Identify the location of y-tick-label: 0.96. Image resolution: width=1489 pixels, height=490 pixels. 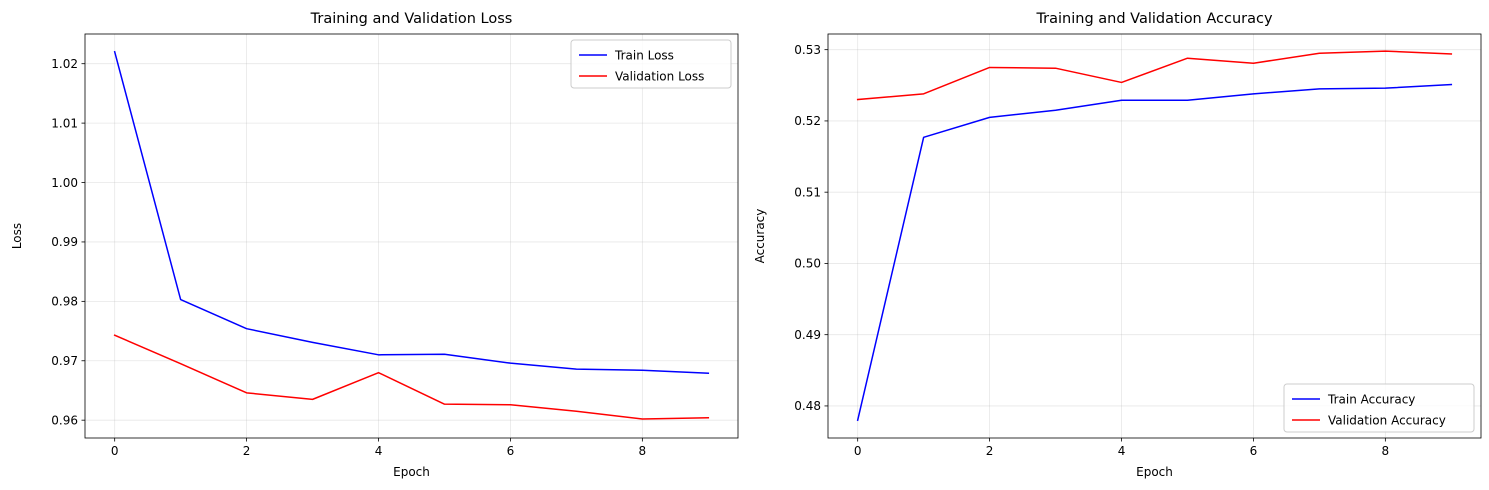
(64, 420).